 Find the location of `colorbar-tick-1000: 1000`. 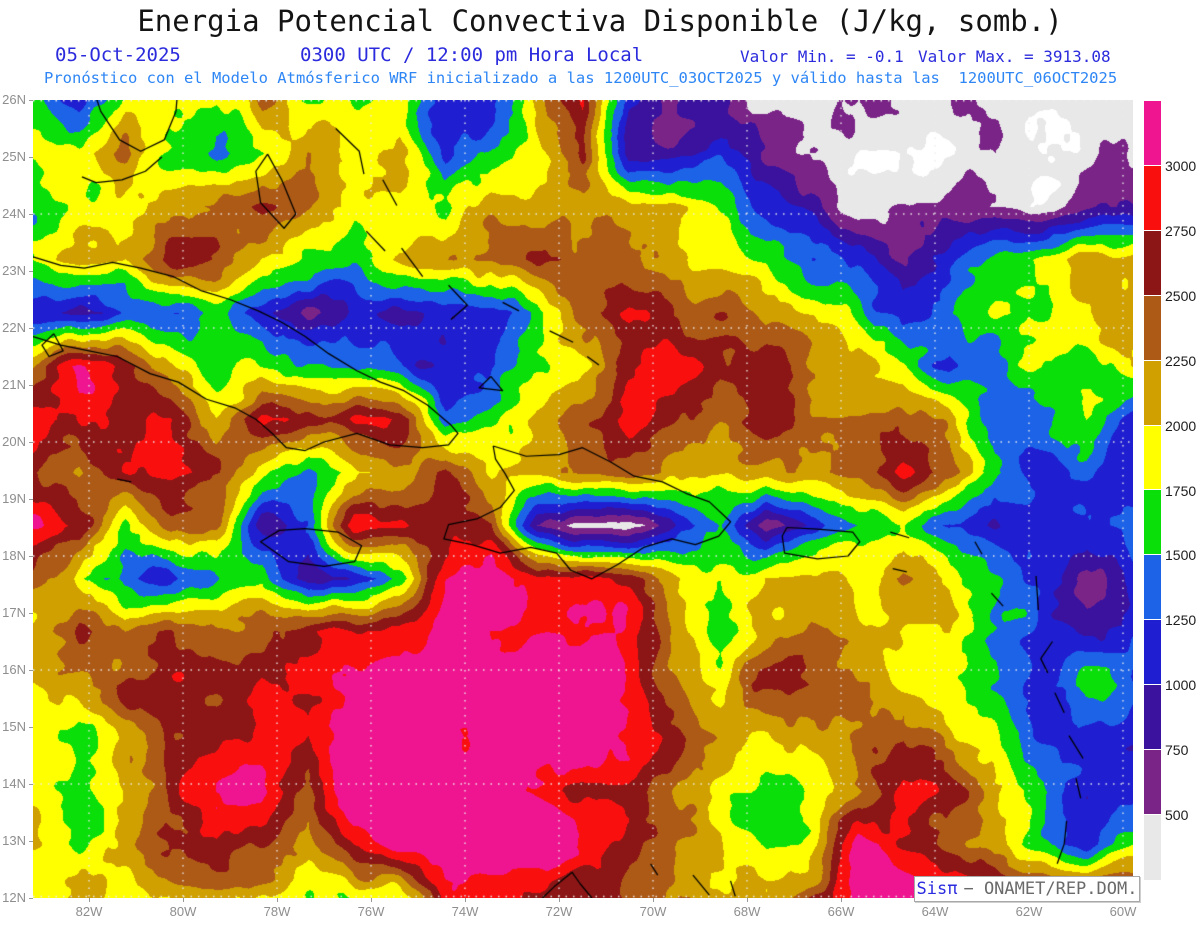

colorbar-tick-1000: 1000 is located at coordinates (1181, 685).